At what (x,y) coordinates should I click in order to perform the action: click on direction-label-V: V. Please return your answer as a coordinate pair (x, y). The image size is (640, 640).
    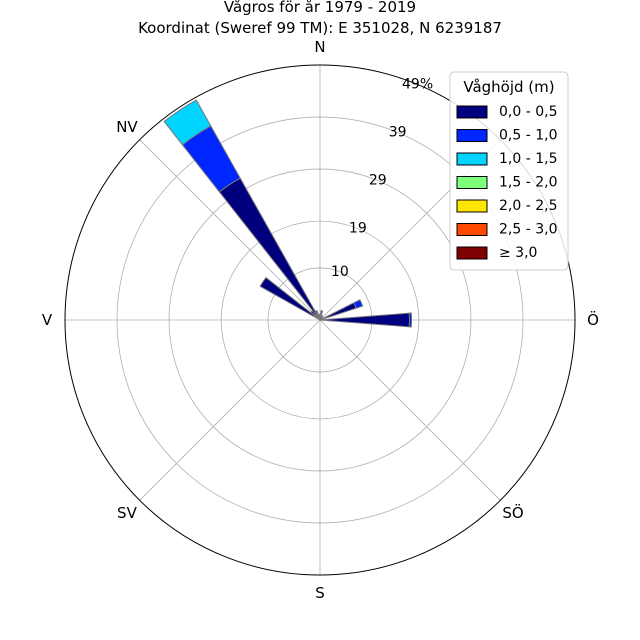
    Looking at the image, I should click on (47, 320).